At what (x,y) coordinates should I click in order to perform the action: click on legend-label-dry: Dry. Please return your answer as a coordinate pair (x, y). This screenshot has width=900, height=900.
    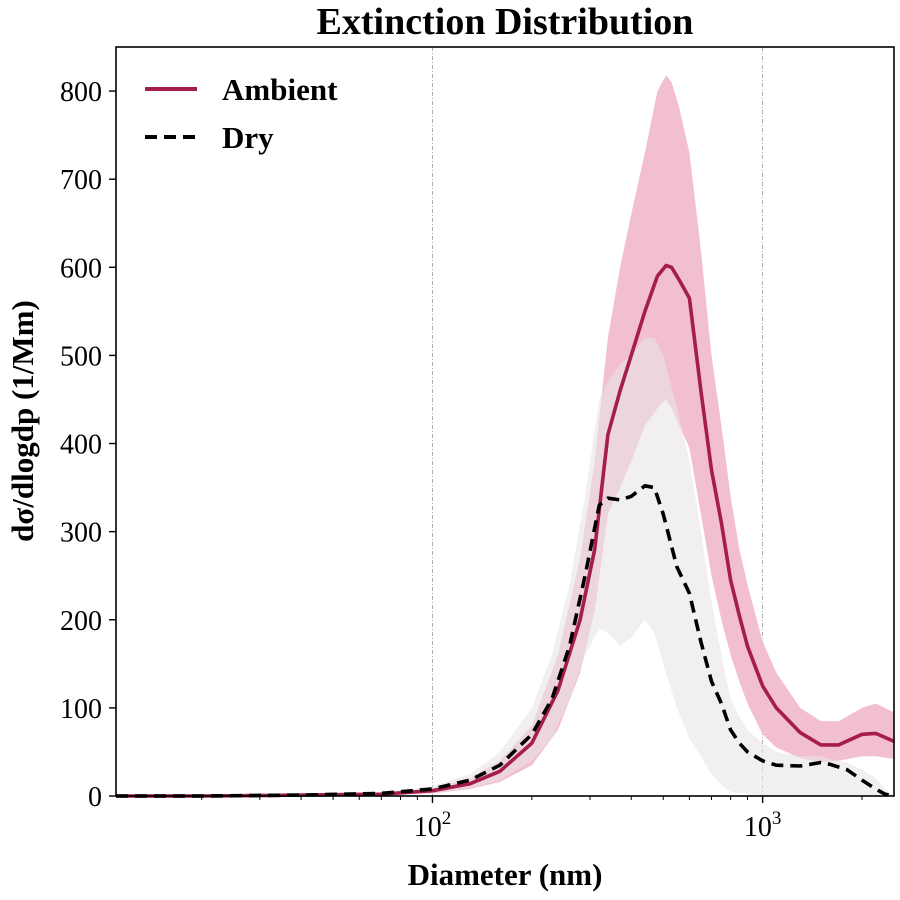
    Looking at the image, I should click on (248, 137).